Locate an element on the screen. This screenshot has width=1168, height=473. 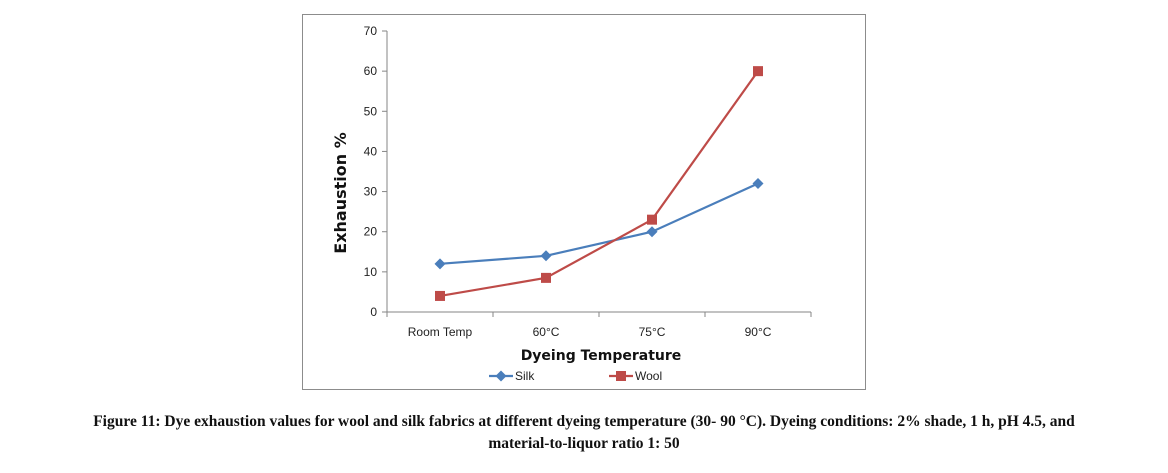
legend-item-wool: Wool is located at coordinates (635, 376).